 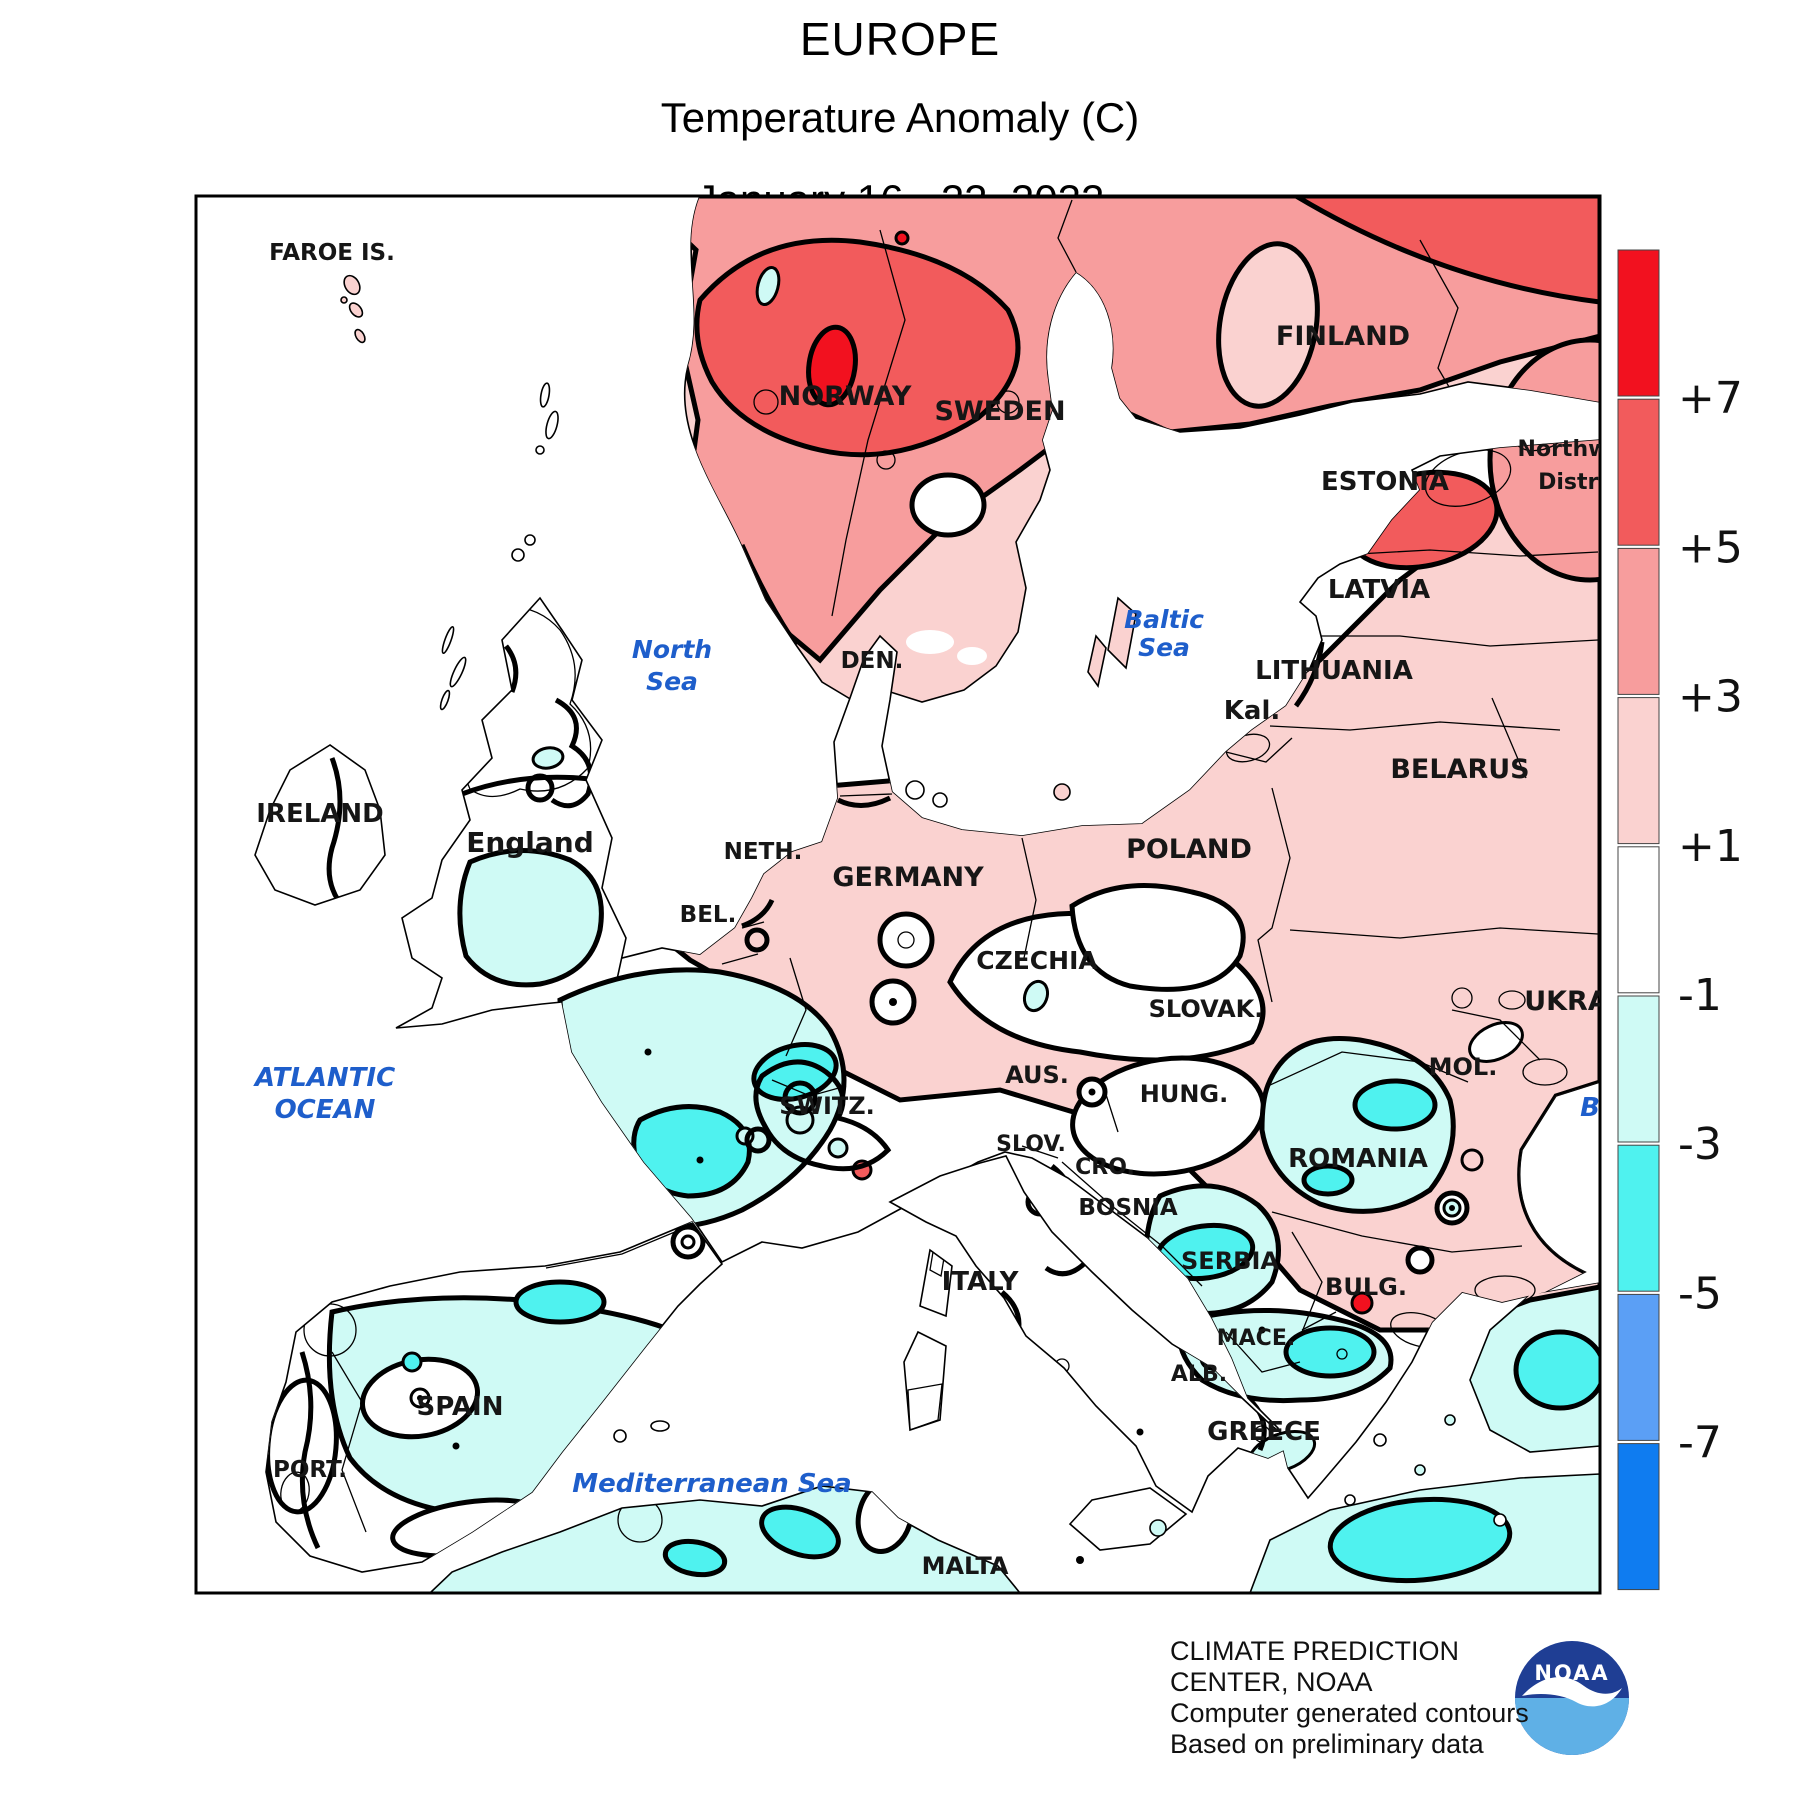 I want to click on map-label-alb-: ALB., so click(x=1199, y=1374).